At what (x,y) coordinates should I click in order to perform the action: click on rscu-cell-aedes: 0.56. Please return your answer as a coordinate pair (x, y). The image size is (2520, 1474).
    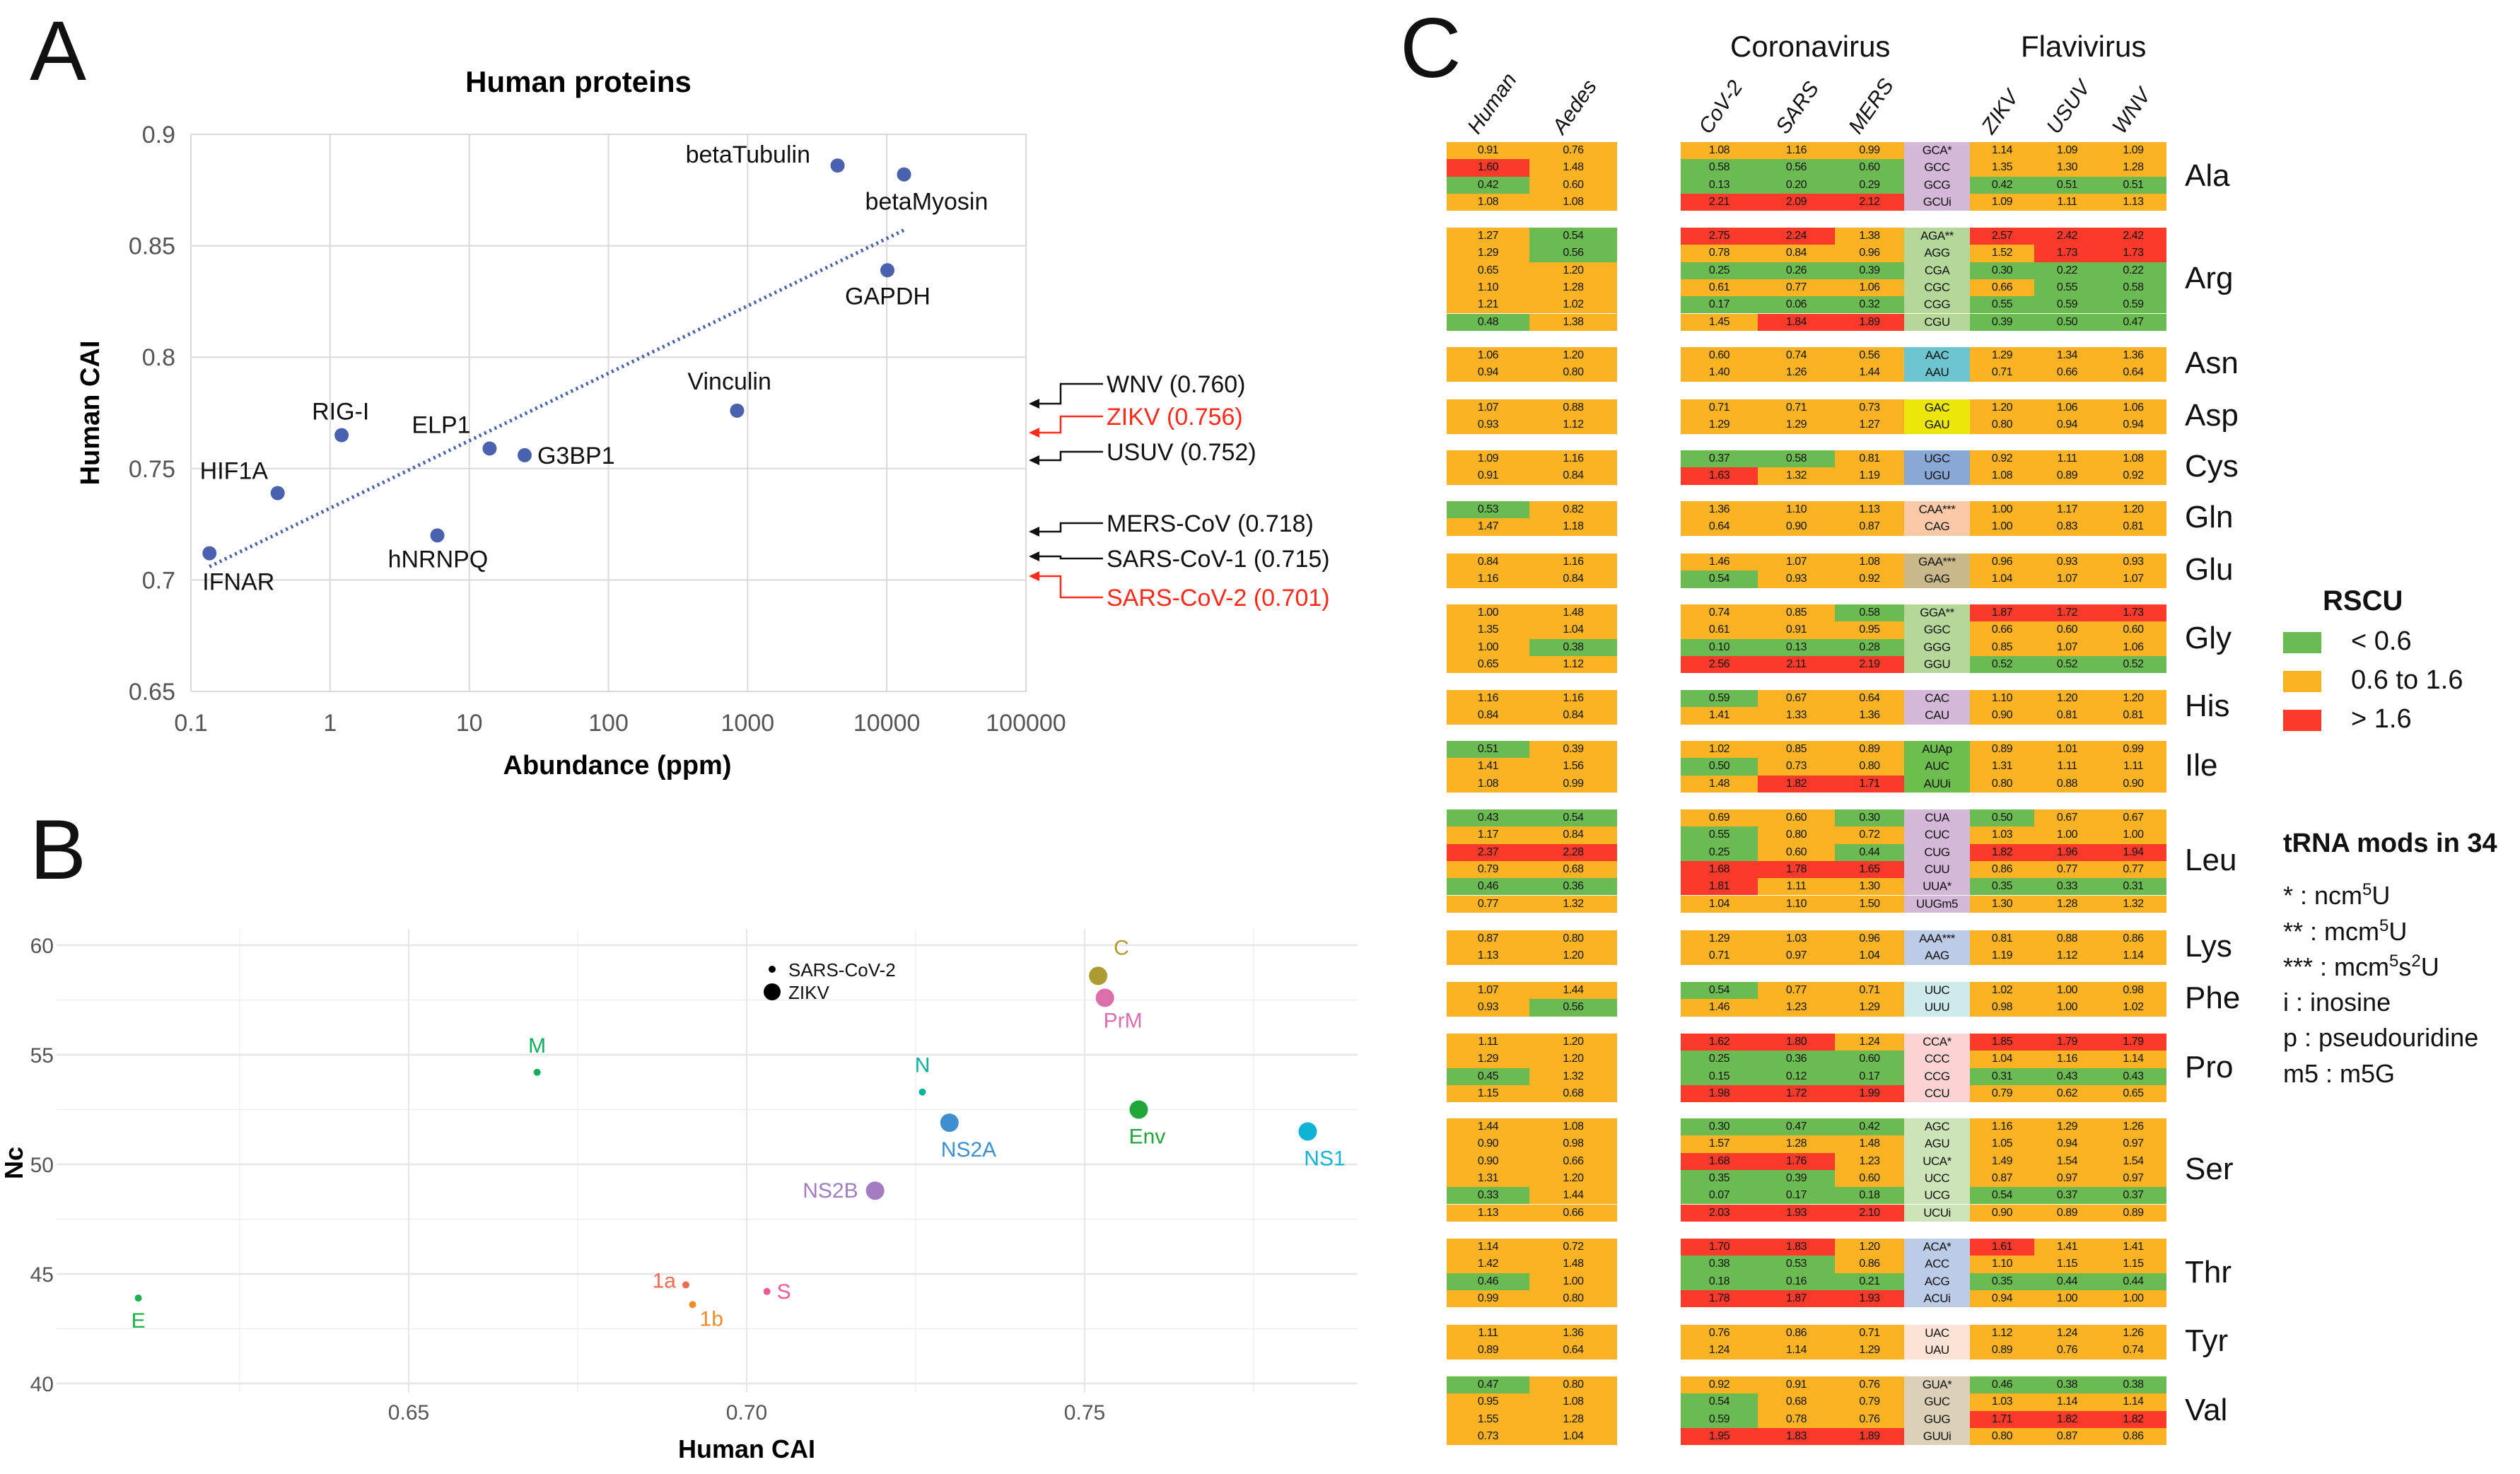
    Looking at the image, I should click on (1573, 1008).